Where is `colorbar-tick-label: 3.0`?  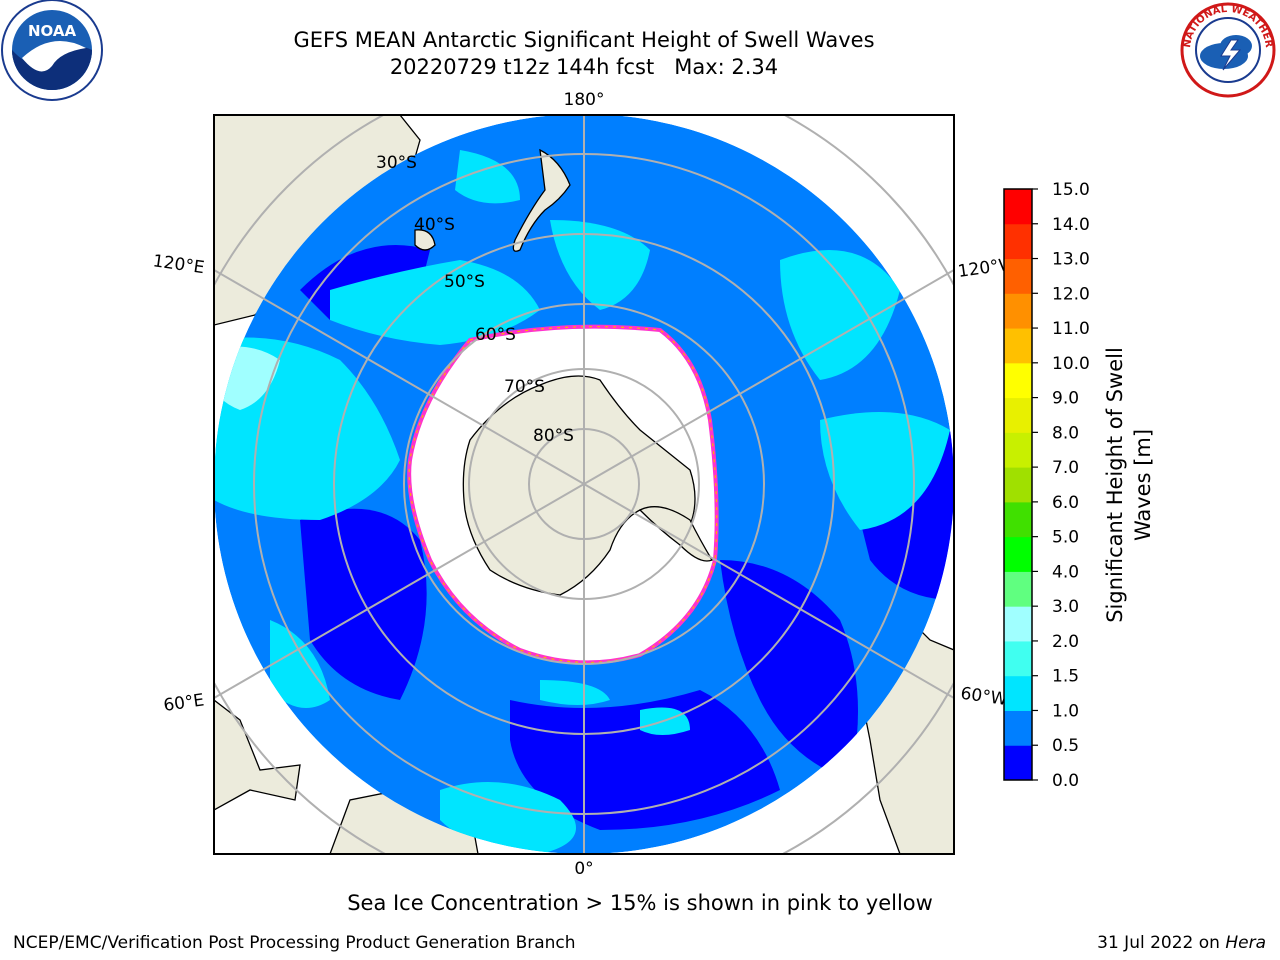 colorbar-tick-label: 3.0 is located at coordinates (1065, 607).